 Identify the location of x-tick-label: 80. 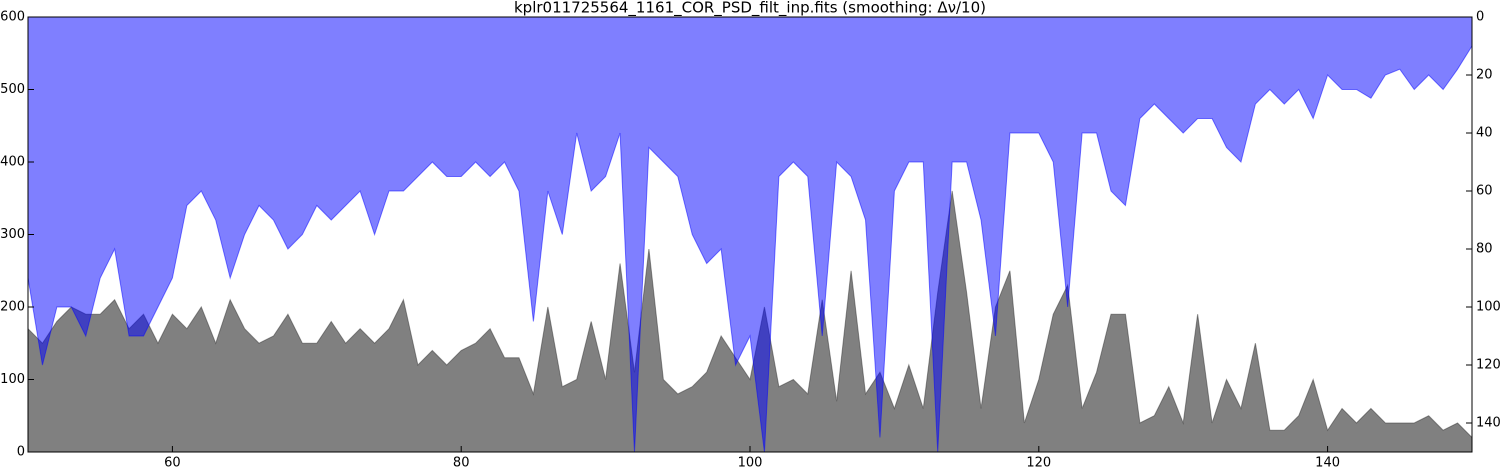
(461, 462).